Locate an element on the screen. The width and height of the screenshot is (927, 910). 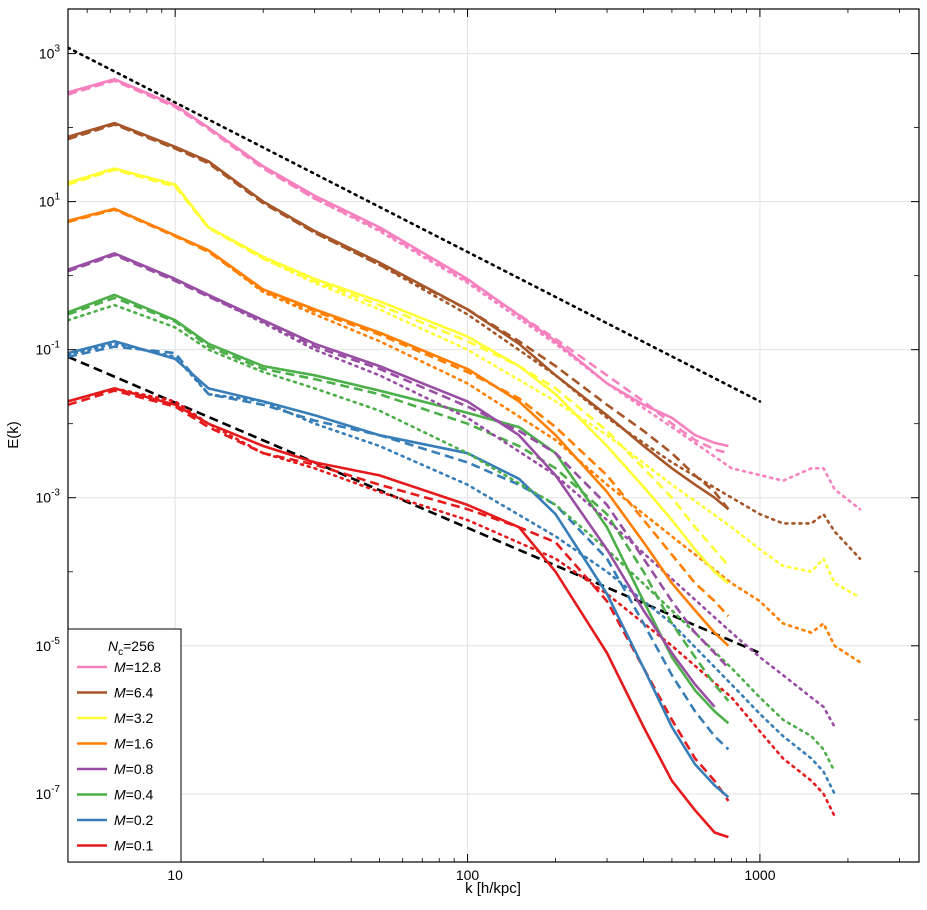
legend-label: M=12.8 is located at coordinates (137, 667).